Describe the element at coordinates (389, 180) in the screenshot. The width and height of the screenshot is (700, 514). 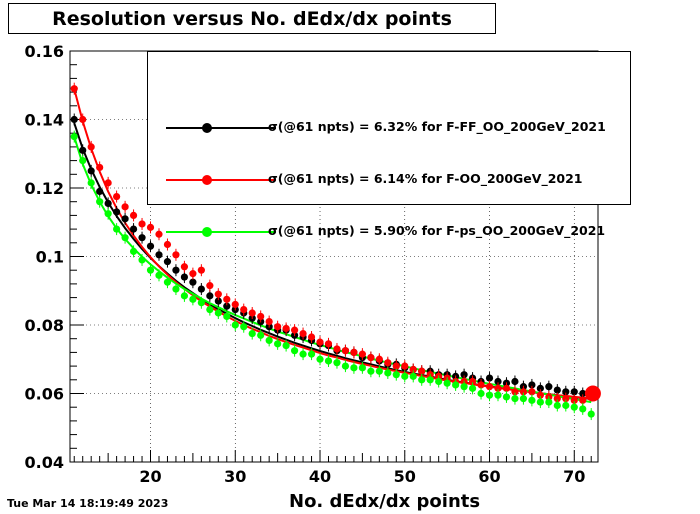
I see `legend-entry-red: σ(@61 npts) = 6.14% for F-OO_200GeV_2021` at that location.